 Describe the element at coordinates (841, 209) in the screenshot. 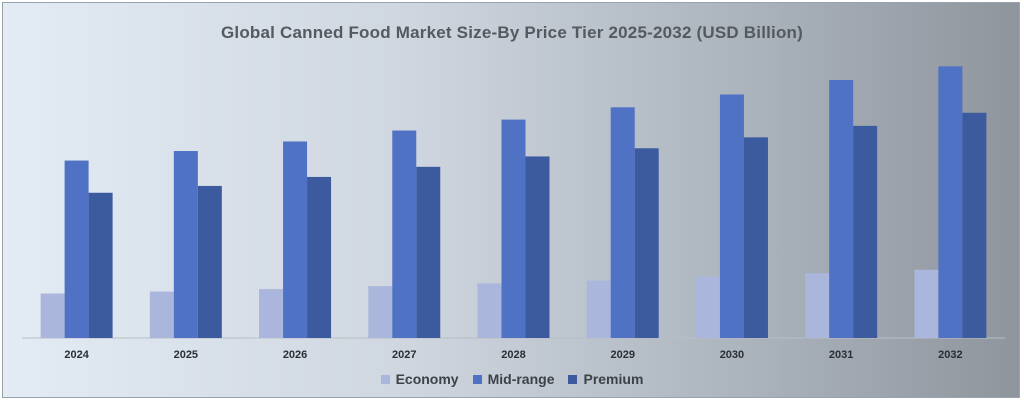

I see `bar-mid-range-2031` at that location.